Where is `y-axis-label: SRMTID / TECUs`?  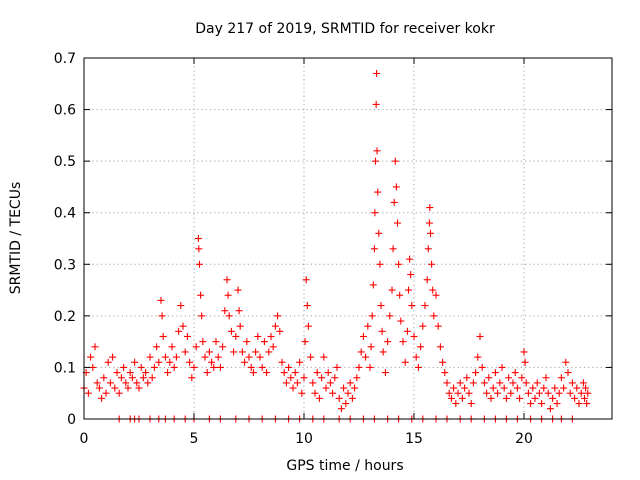
y-axis-label: SRMTID / TECUs is located at coordinates (16, 238).